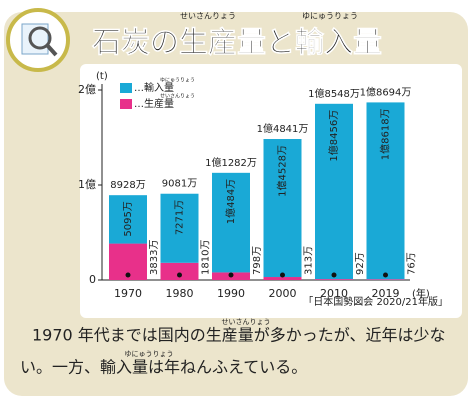 Image resolution: width=472 pixels, height=400 pixels. What do you see at coordinates (206, 257) in the screenshot?
I see `value-label: 1810万` at bounding box center [206, 257].